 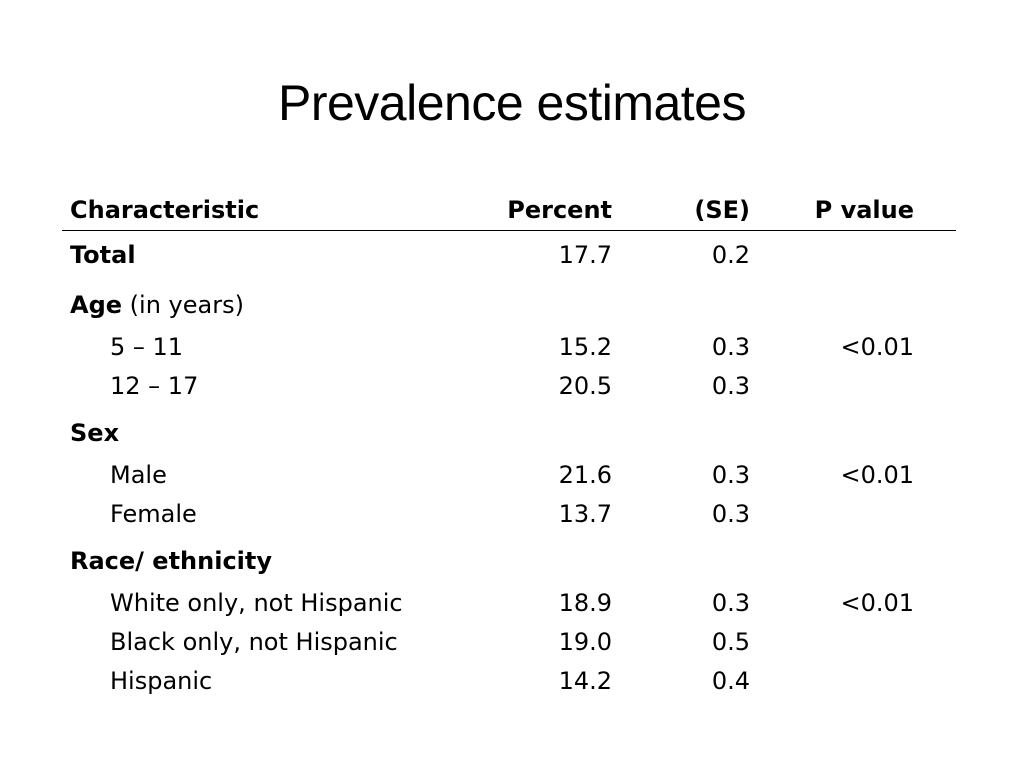 I want to click on header-se: (SE), so click(x=681, y=210).